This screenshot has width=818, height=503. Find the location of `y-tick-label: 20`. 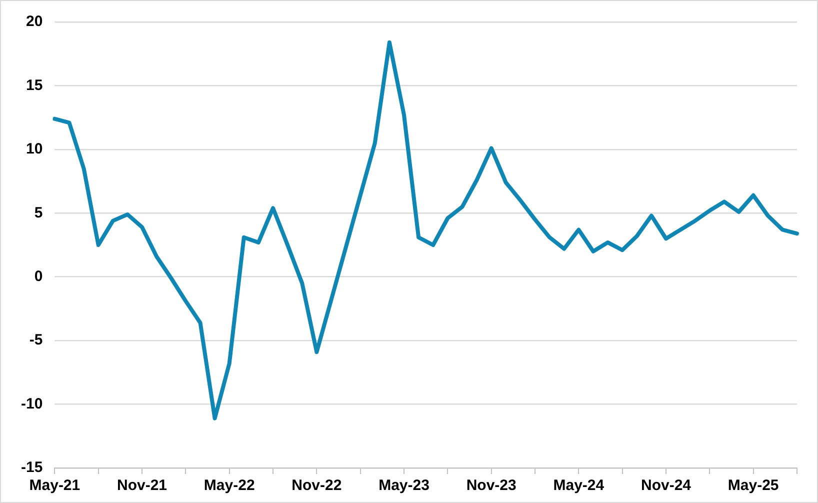

y-tick-label: 20 is located at coordinates (34, 21).